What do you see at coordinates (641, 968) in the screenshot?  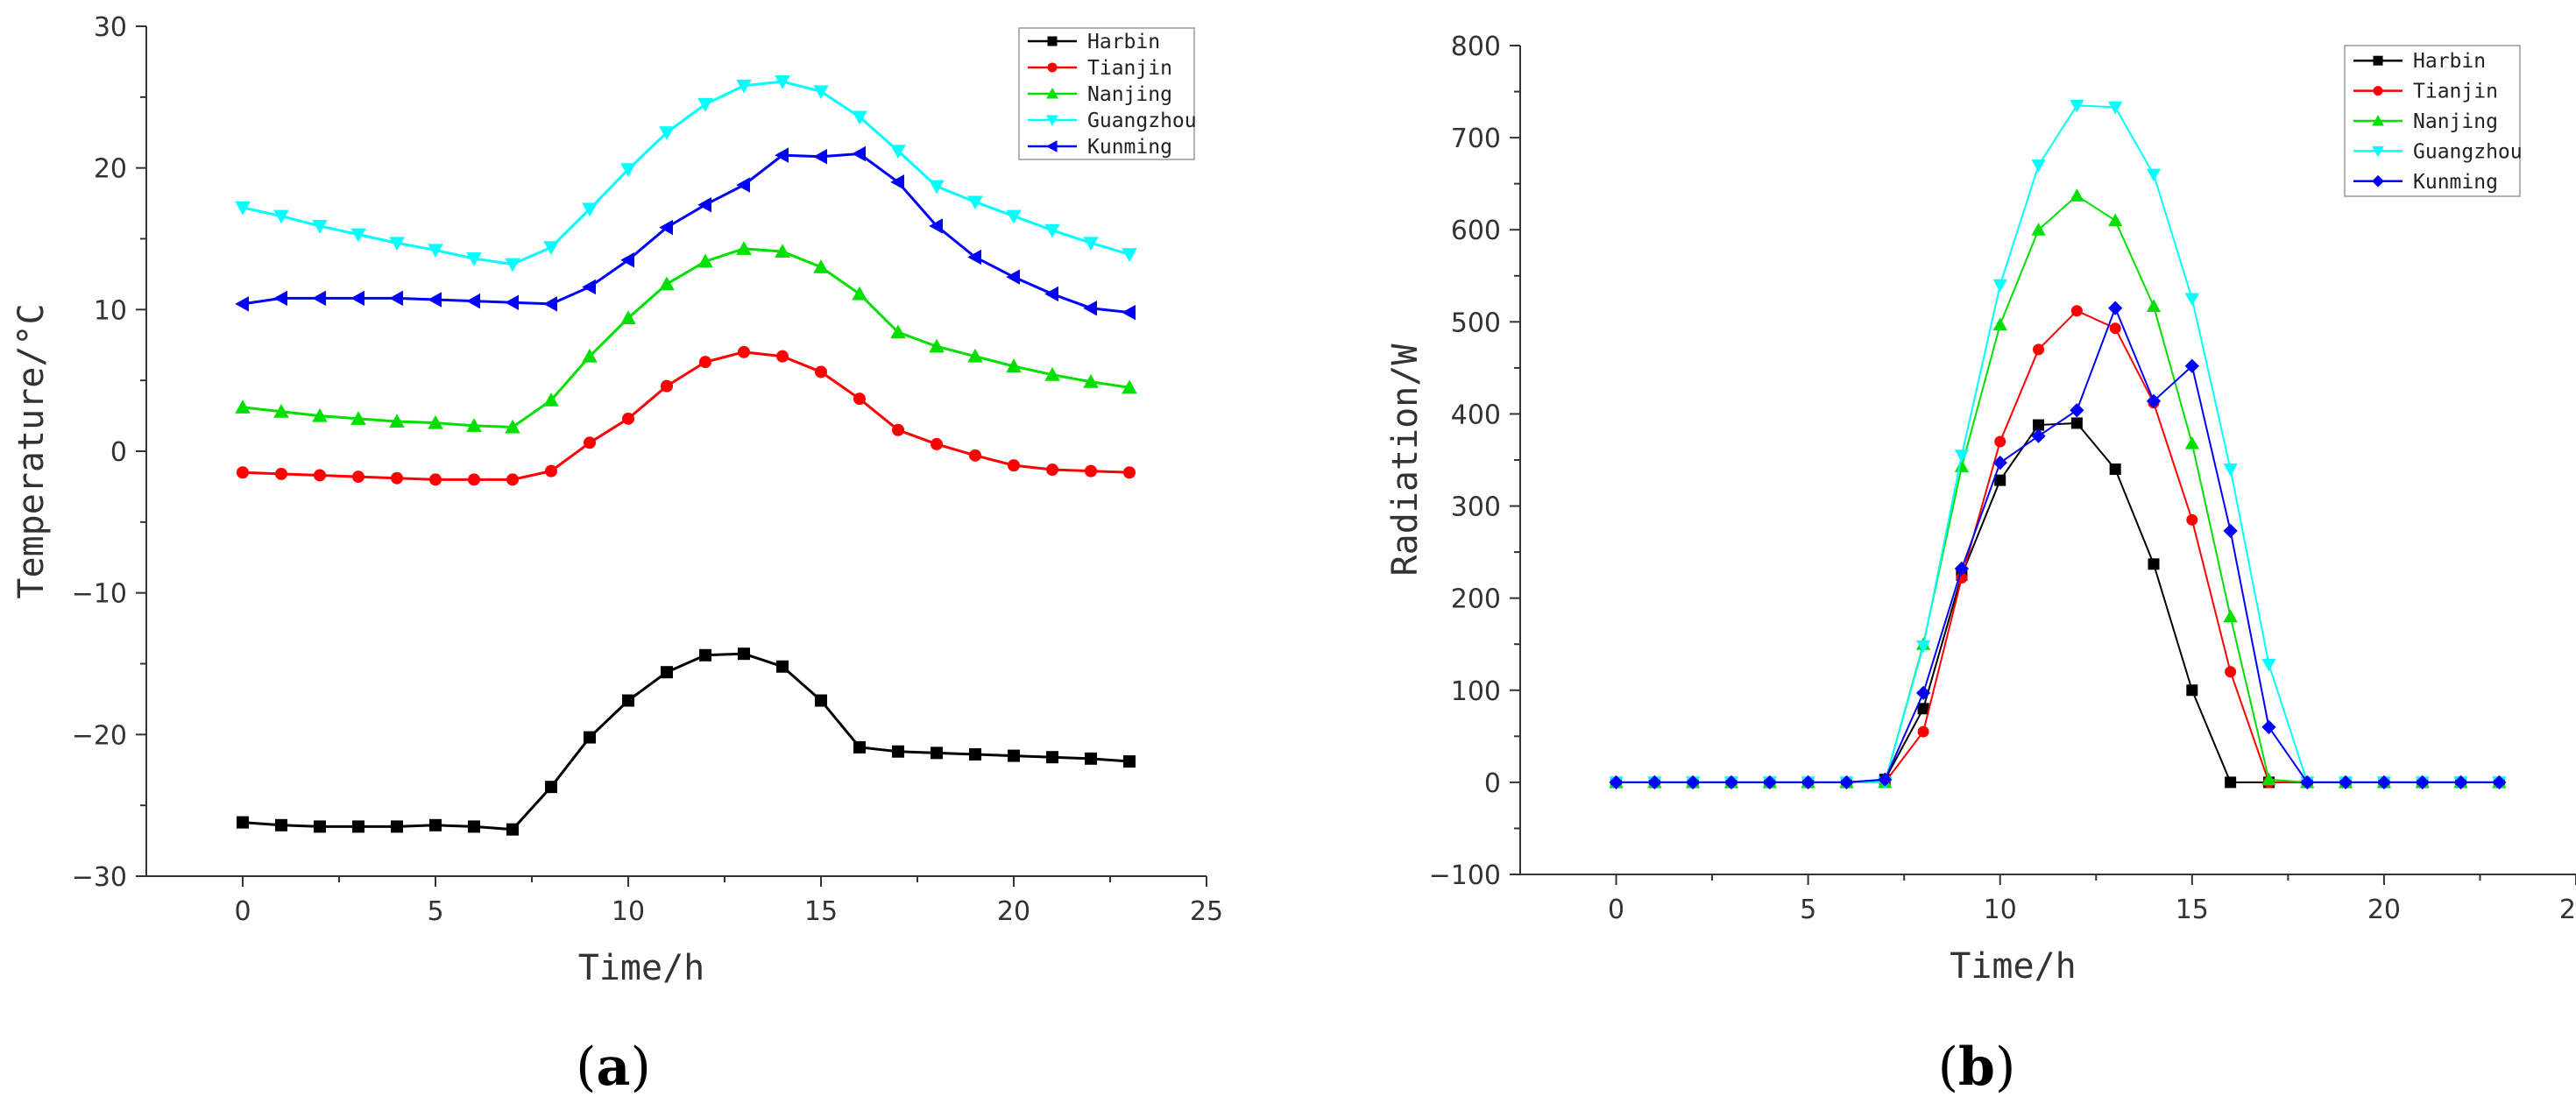 I see `x-axis-title: Time/h` at bounding box center [641, 968].